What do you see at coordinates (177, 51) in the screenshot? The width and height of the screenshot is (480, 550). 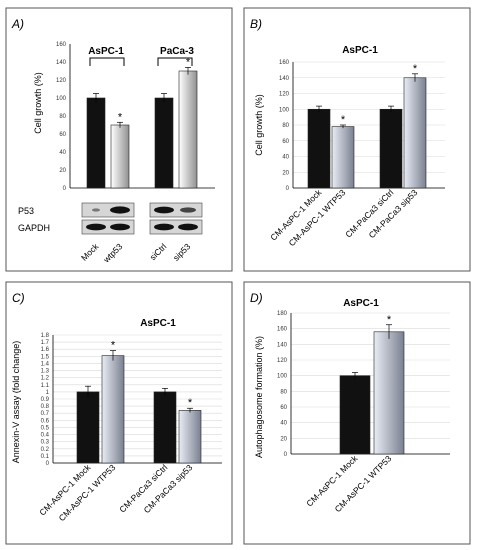 I see `panel-a-group-label-2: PaCa-3` at bounding box center [177, 51].